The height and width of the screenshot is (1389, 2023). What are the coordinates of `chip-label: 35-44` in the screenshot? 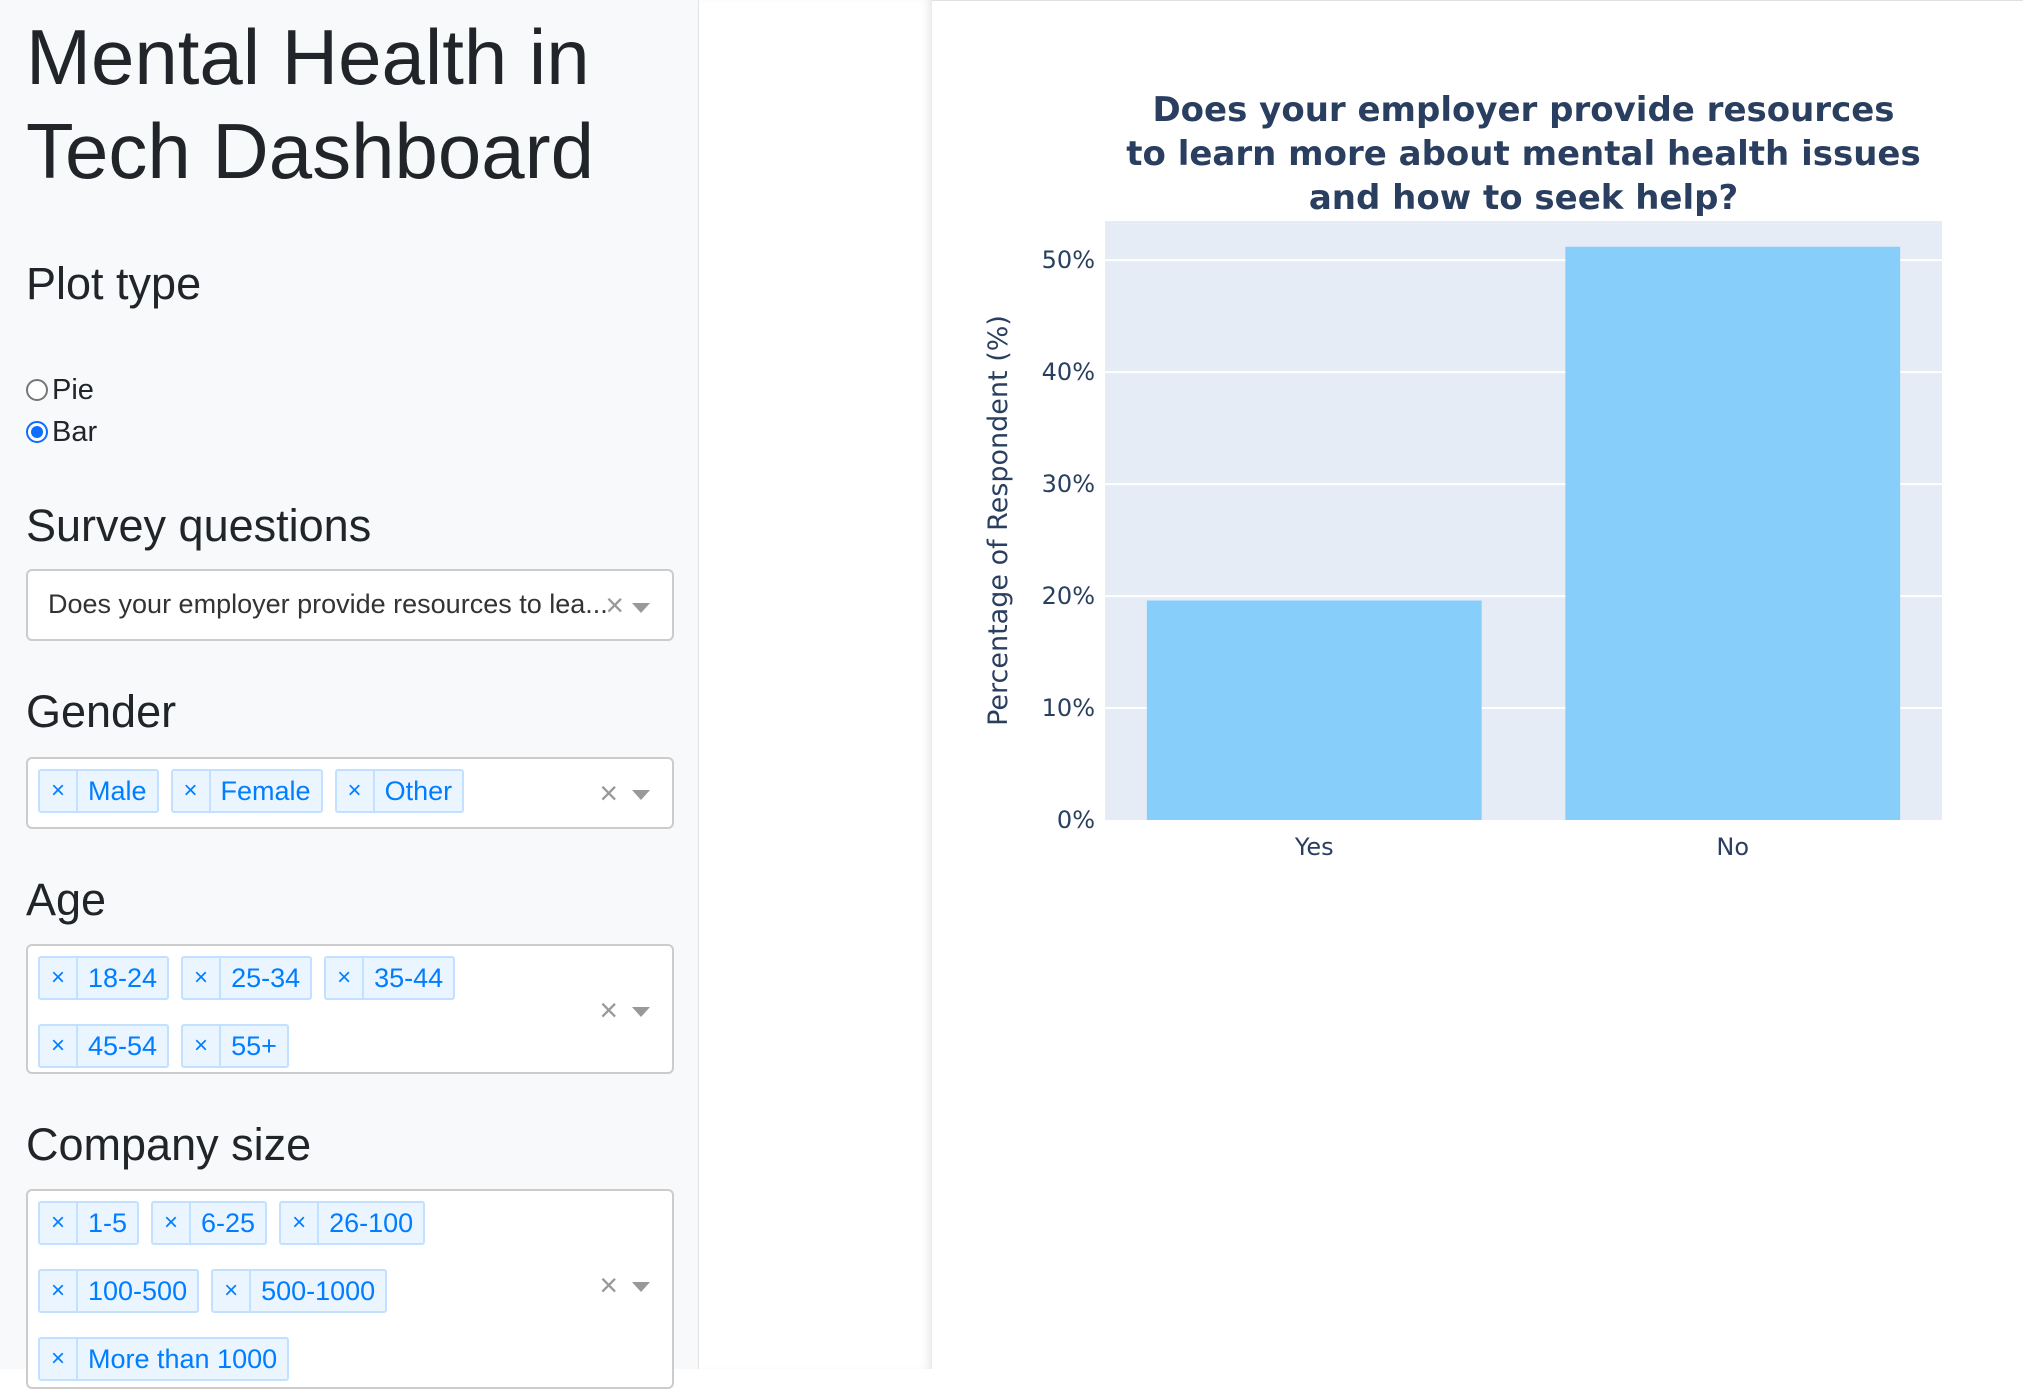 It's located at (409, 978).